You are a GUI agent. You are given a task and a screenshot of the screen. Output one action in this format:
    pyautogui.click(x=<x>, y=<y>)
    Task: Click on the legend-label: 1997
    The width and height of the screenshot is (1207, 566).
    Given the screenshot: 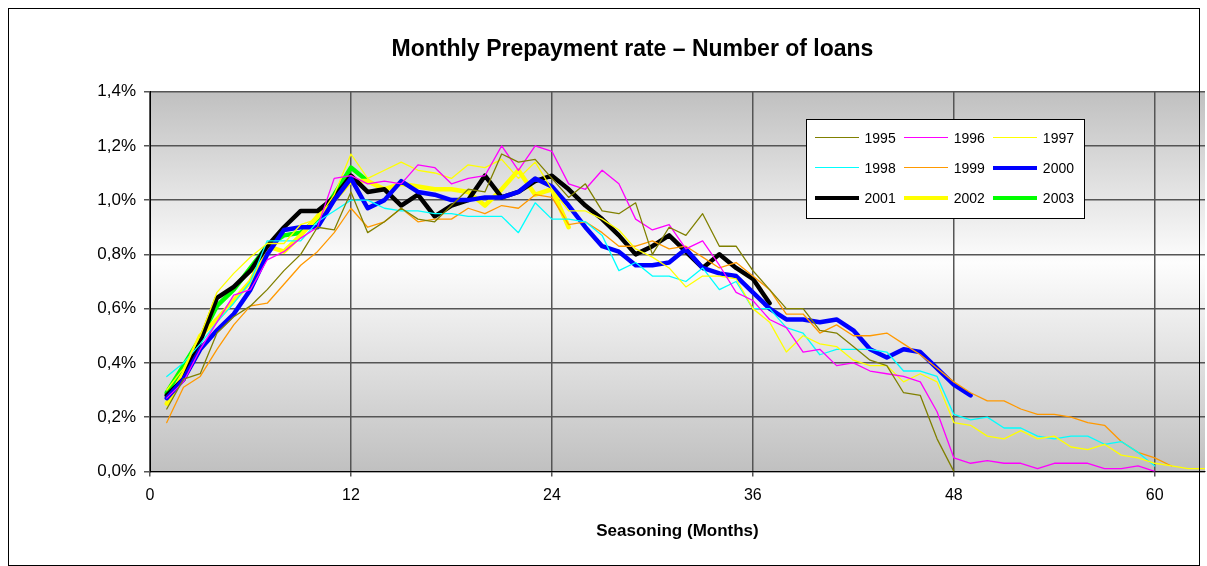 What is the action you would take?
    pyautogui.click(x=1058, y=137)
    